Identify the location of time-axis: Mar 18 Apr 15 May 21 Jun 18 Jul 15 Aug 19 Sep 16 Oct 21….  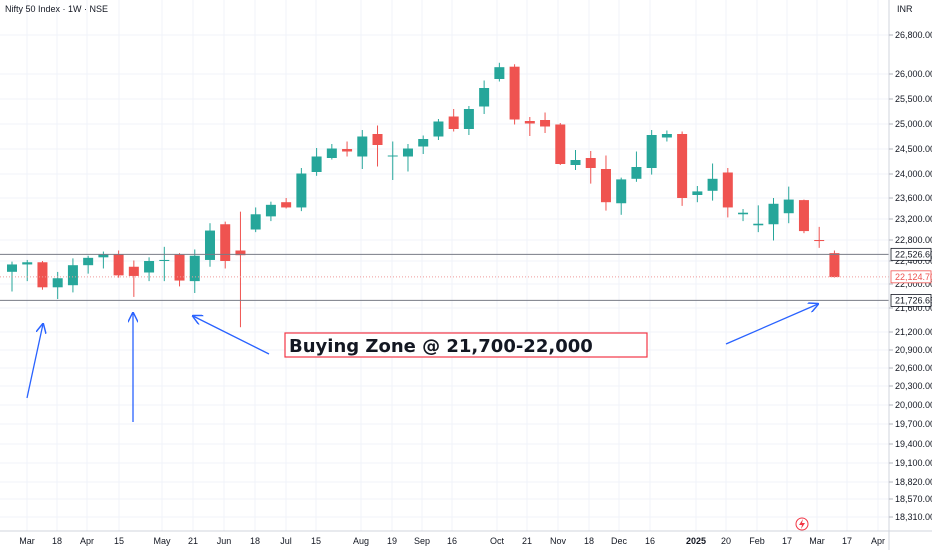
(452, 541).